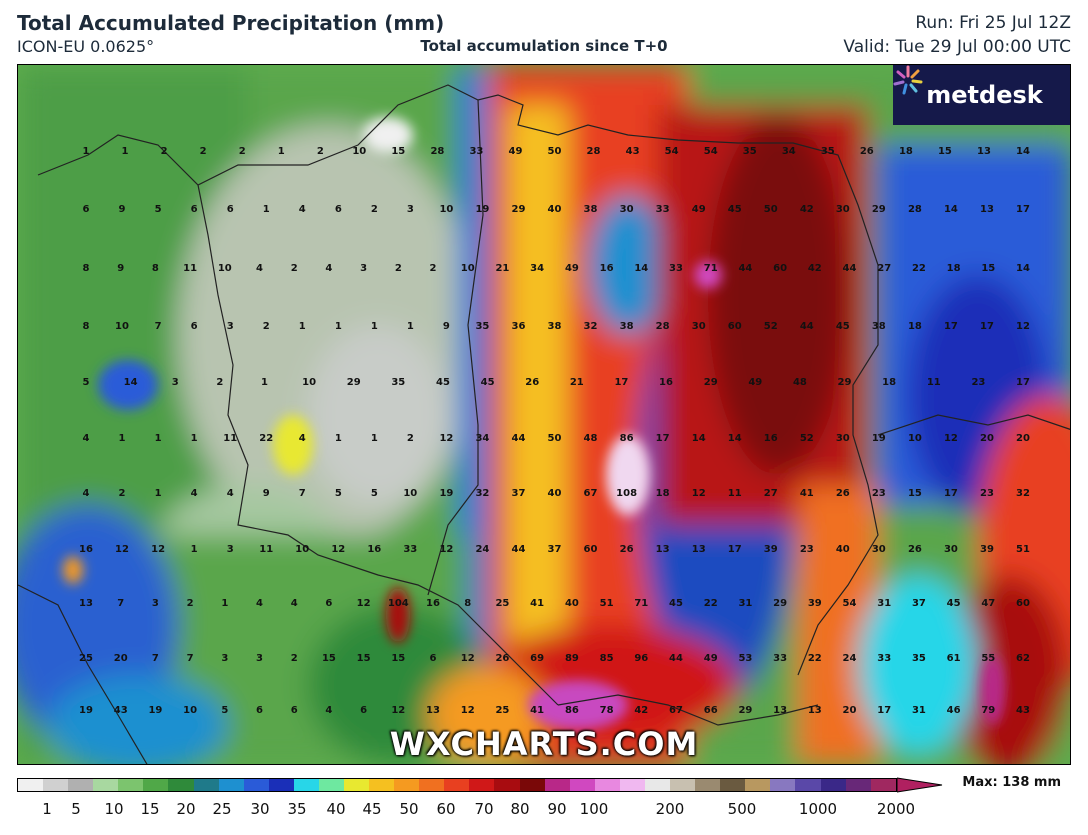 The image size is (1088, 835). What do you see at coordinates (537, 268) in the screenshot?
I see `grid-value: 34` at bounding box center [537, 268].